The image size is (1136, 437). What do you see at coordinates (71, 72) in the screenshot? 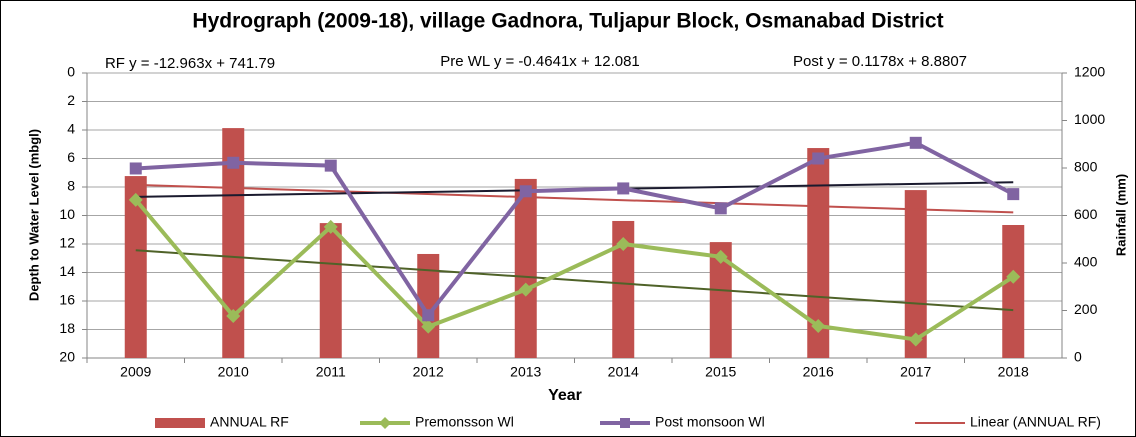
I see `y-tick-label: 0` at bounding box center [71, 72].